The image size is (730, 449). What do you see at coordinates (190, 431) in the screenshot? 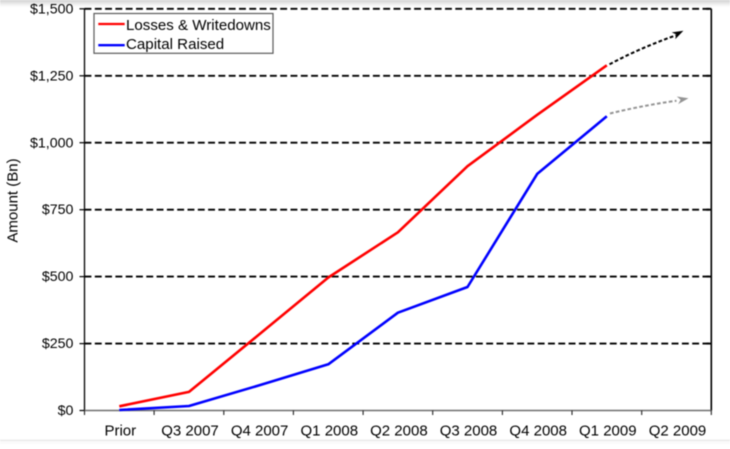
I see `svg-text: Q3 2007` at bounding box center [190, 431].